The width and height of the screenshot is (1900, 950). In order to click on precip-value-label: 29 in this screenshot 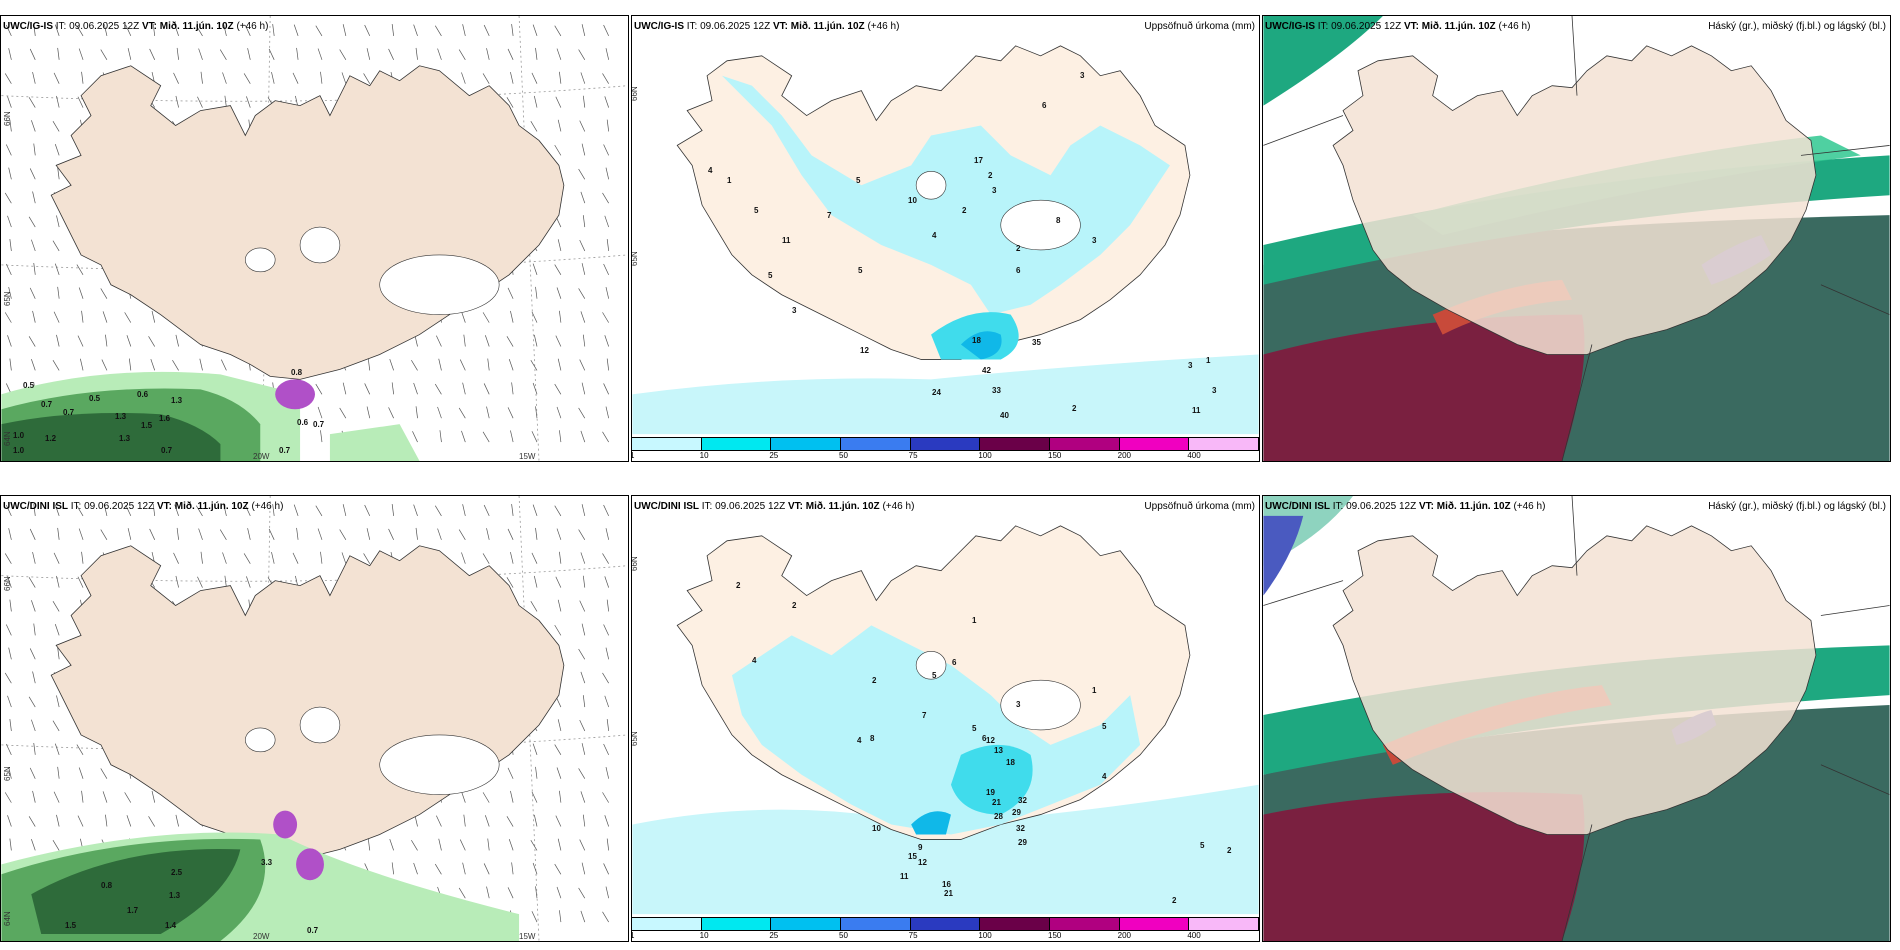, I will do `click(1016, 812)`.